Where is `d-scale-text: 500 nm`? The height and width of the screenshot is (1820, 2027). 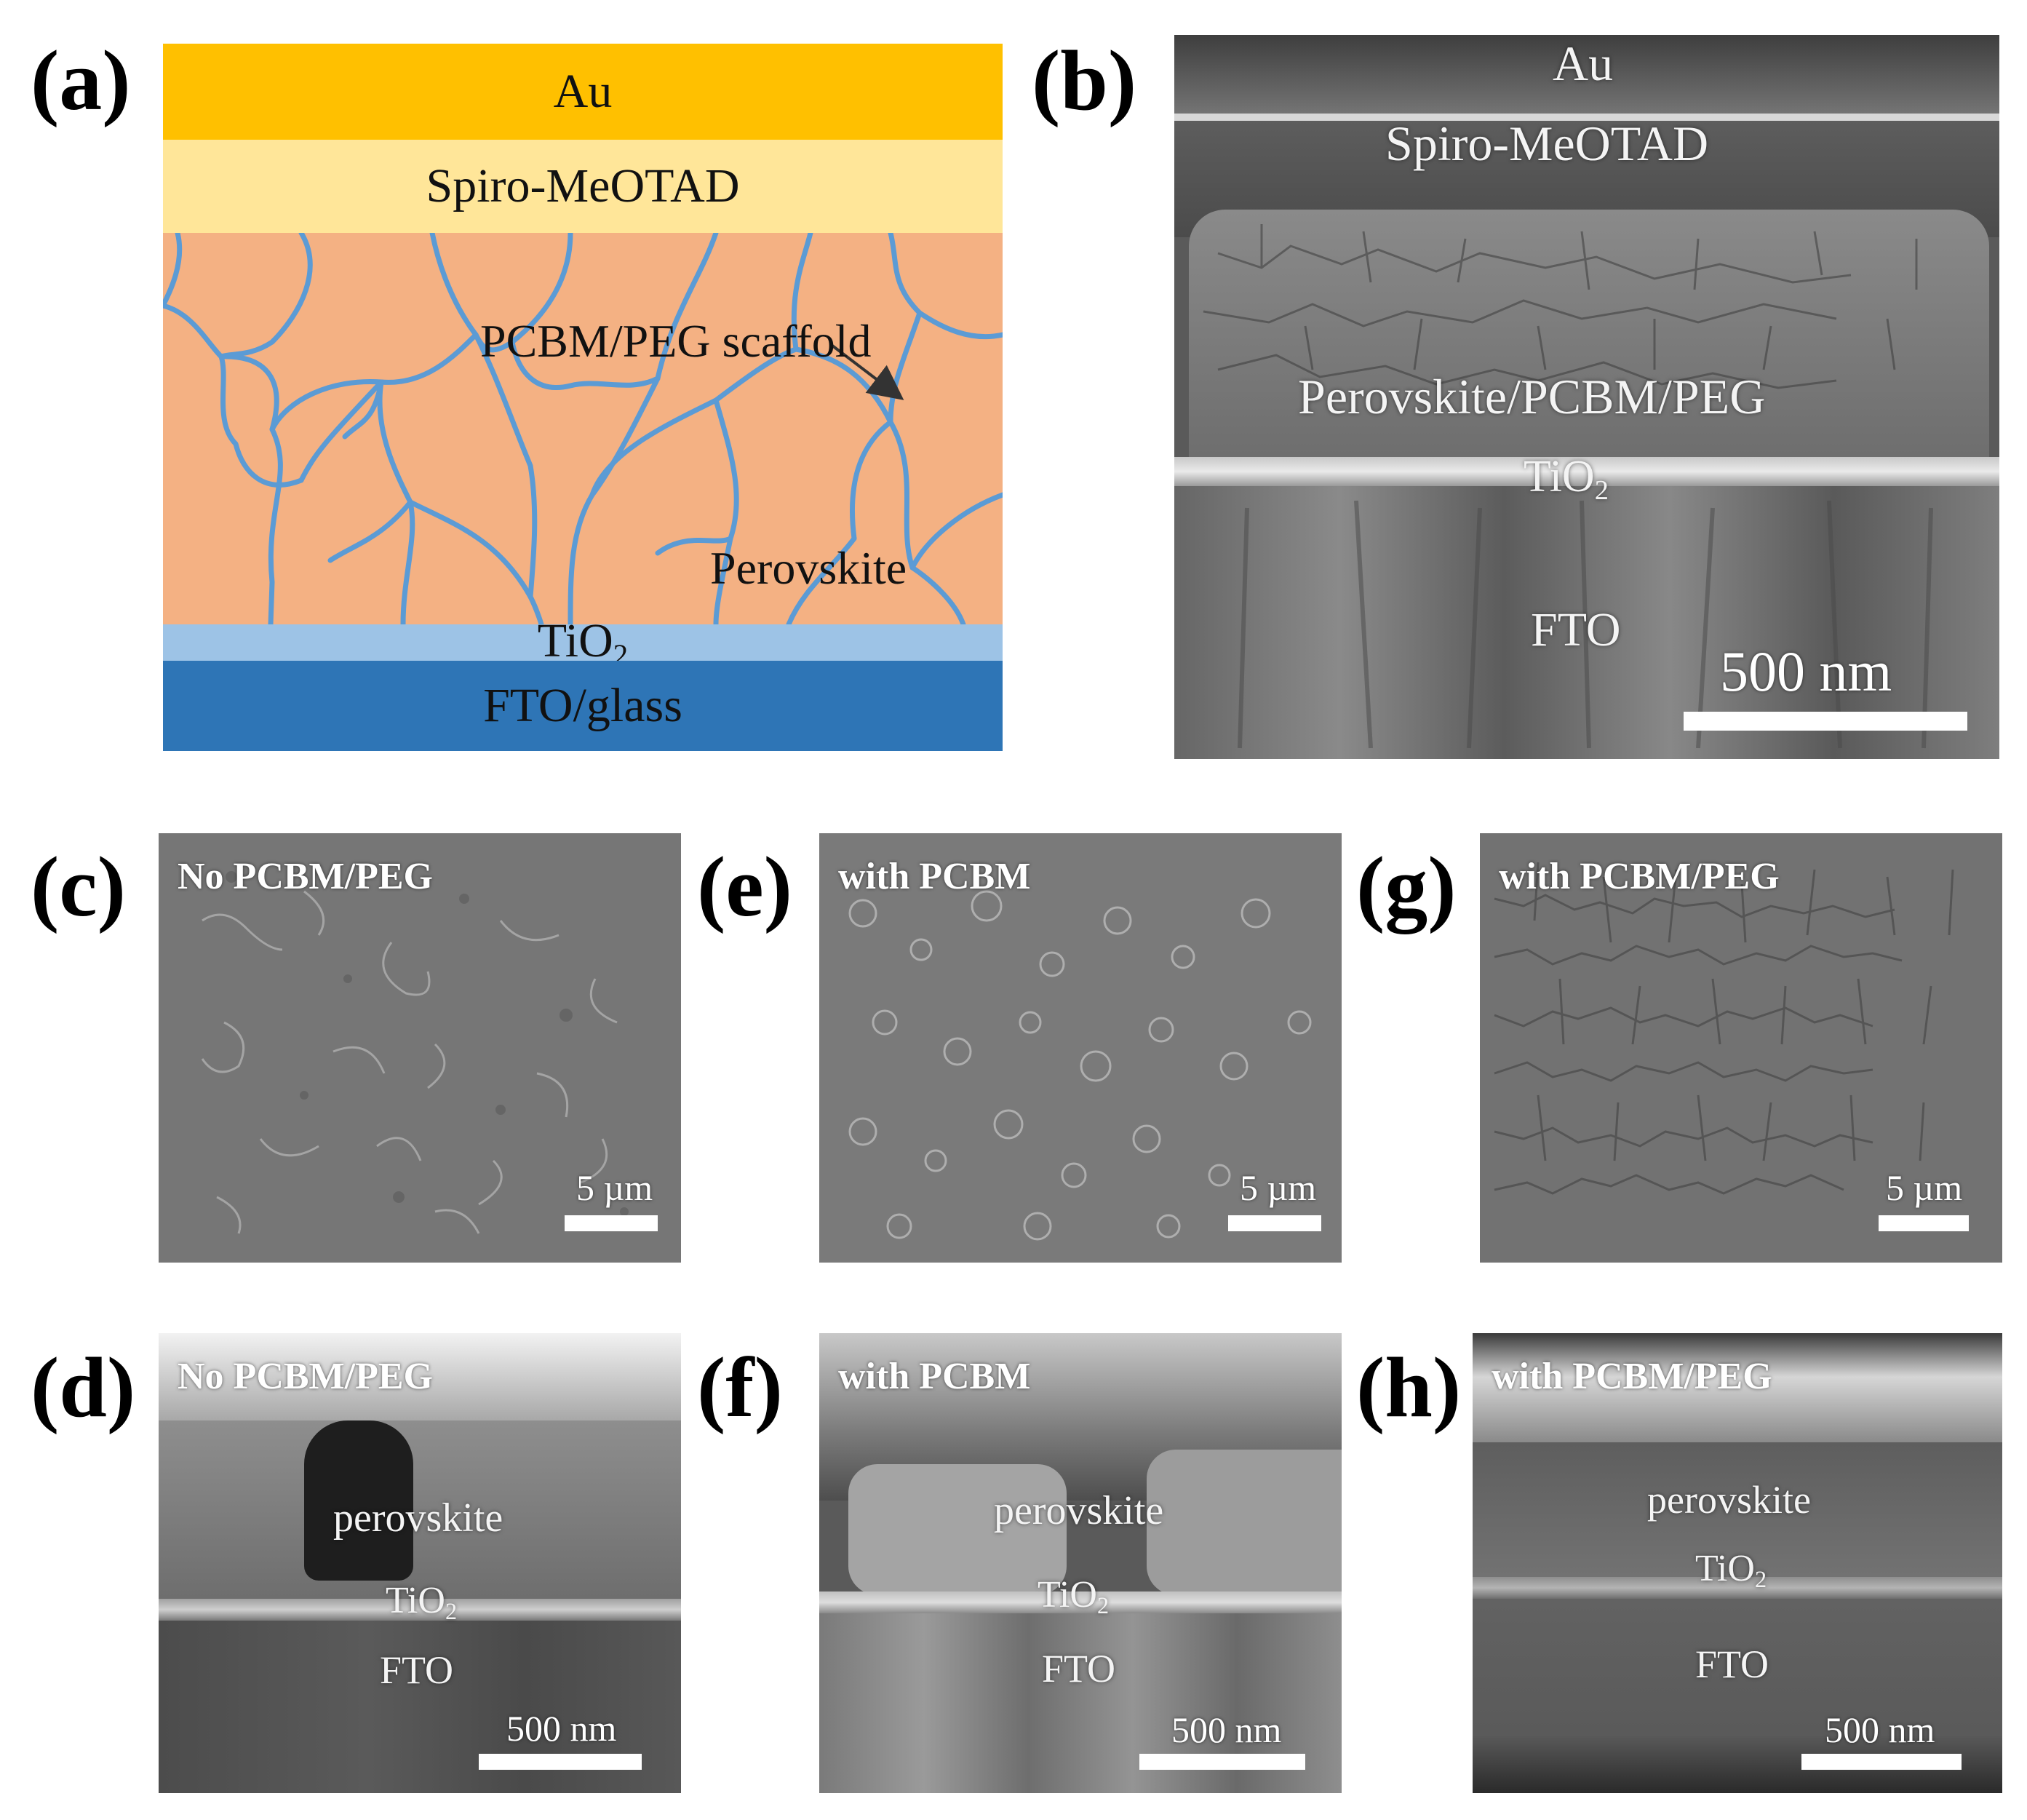 d-scale-text: 500 nm is located at coordinates (562, 1728).